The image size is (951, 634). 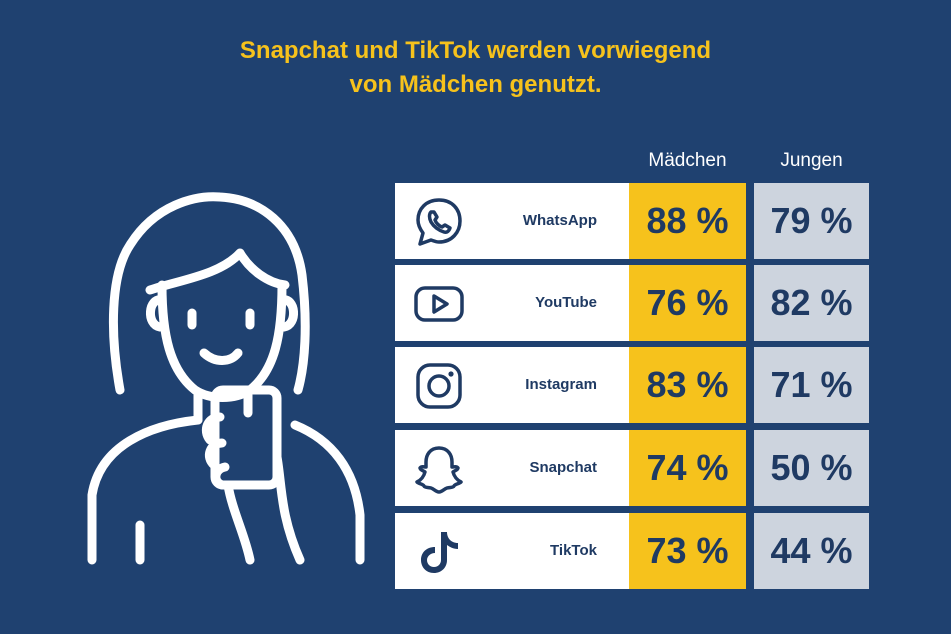 I want to click on column-header-maedchen: Mädchen, so click(x=687, y=160).